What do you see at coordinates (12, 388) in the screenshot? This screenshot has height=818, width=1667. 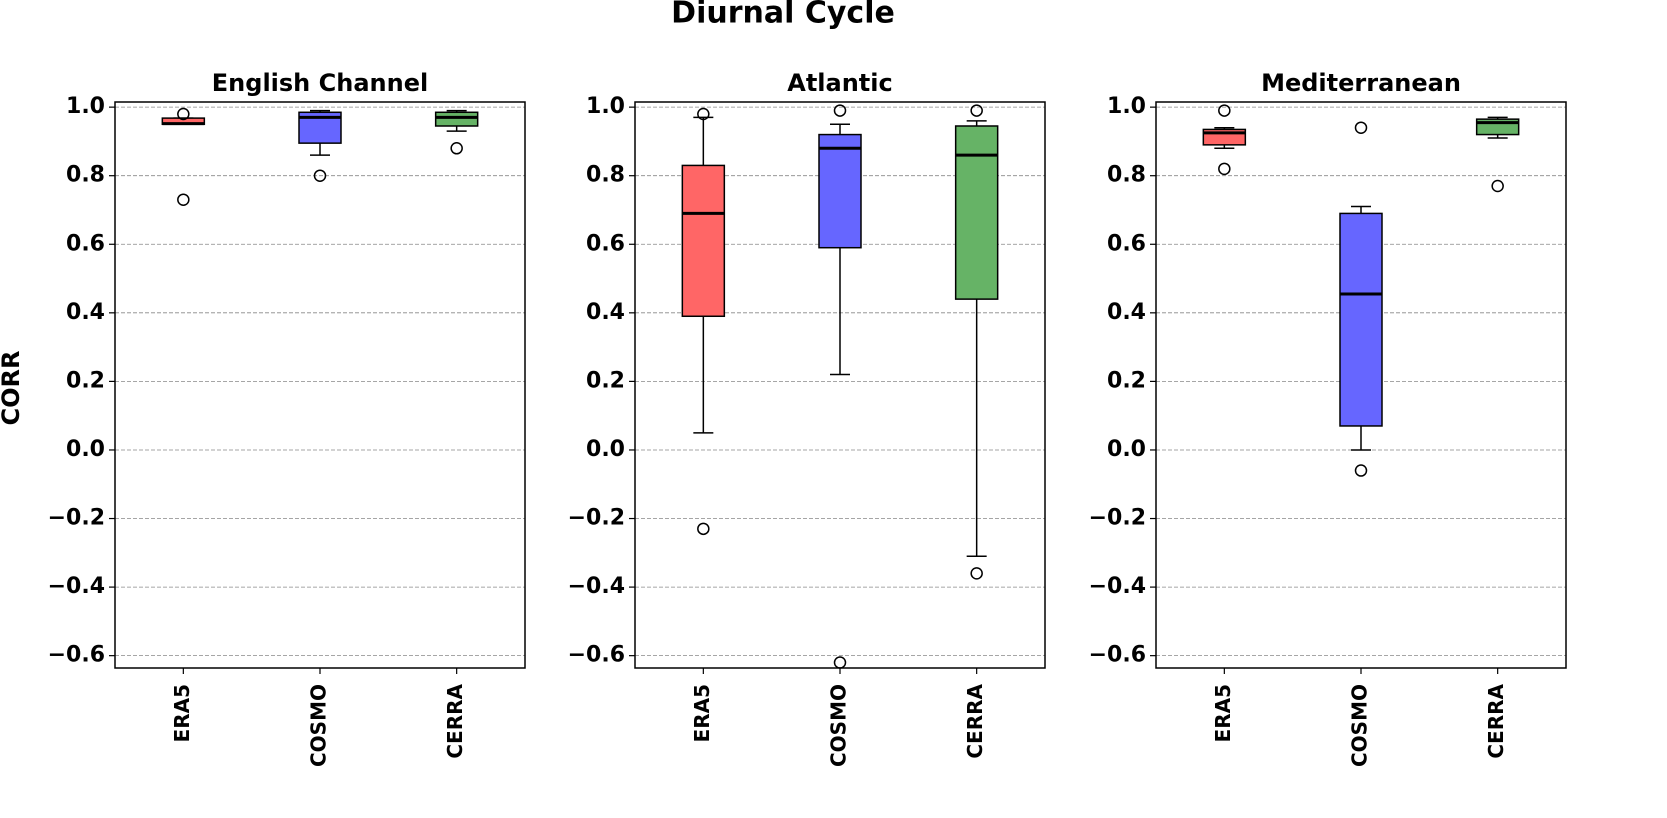 I see `y-axis-label: CORR` at bounding box center [12, 388].